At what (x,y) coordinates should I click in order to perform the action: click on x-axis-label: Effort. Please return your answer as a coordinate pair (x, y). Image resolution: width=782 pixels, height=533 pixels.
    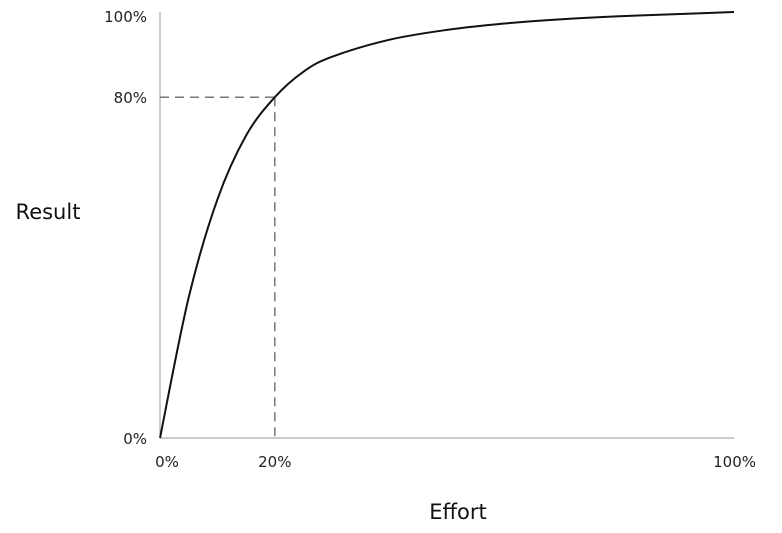
    Looking at the image, I should click on (457, 512).